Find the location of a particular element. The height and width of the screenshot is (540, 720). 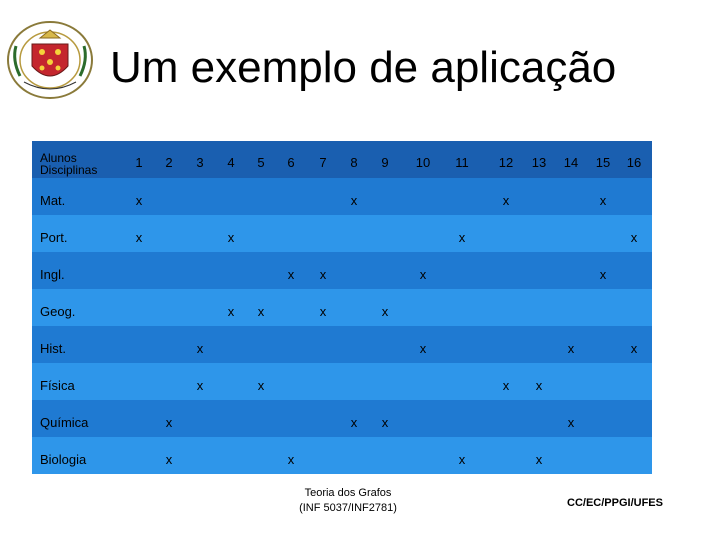

column-header-9: 9 is located at coordinates (385, 162).